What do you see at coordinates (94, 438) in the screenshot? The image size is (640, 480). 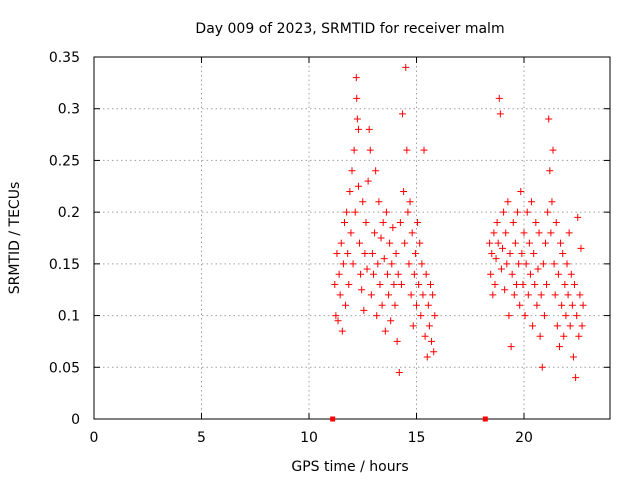 I see `x-tick-label: 0` at bounding box center [94, 438].